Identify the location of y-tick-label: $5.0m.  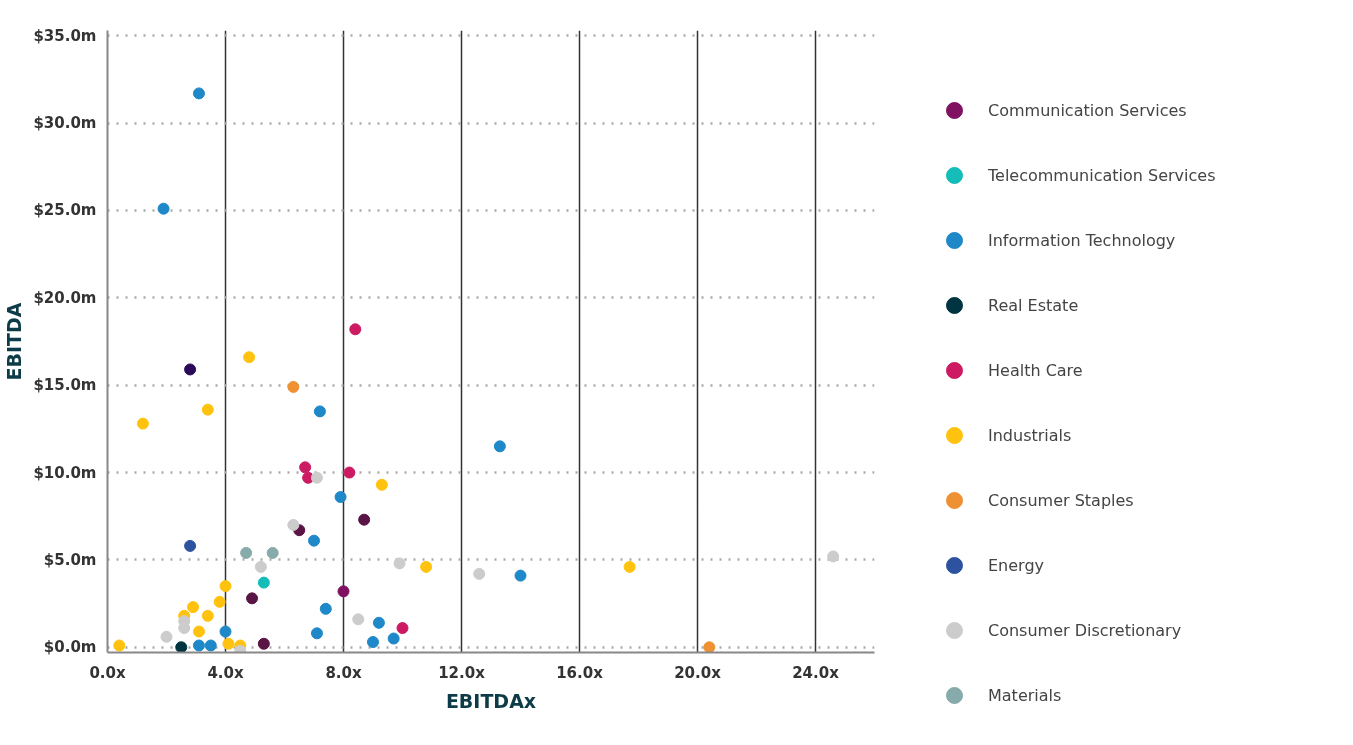
(70, 559).